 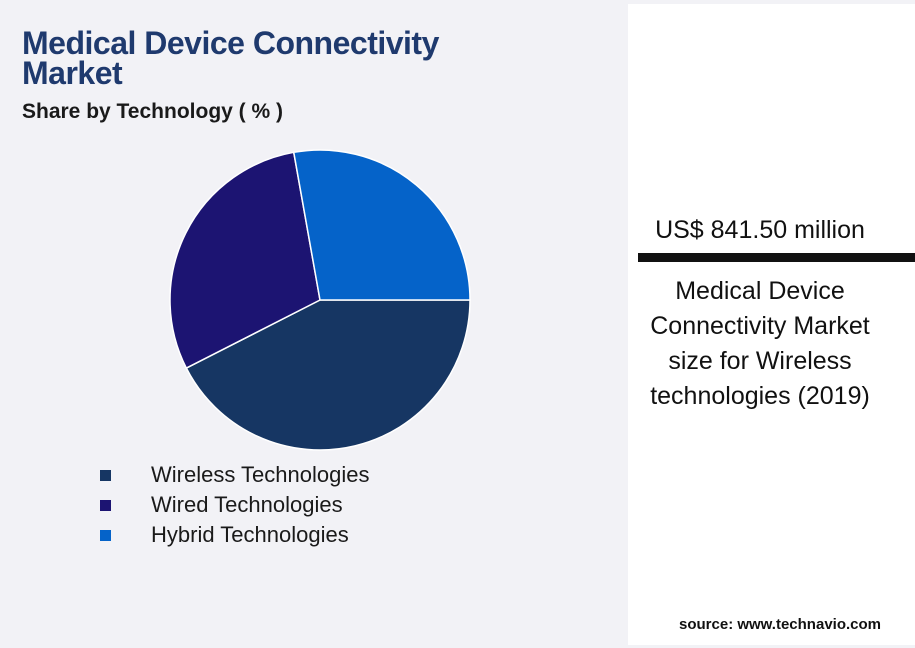 What do you see at coordinates (250, 534) in the screenshot?
I see `legend-label: Hybrid Technologies` at bounding box center [250, 534].